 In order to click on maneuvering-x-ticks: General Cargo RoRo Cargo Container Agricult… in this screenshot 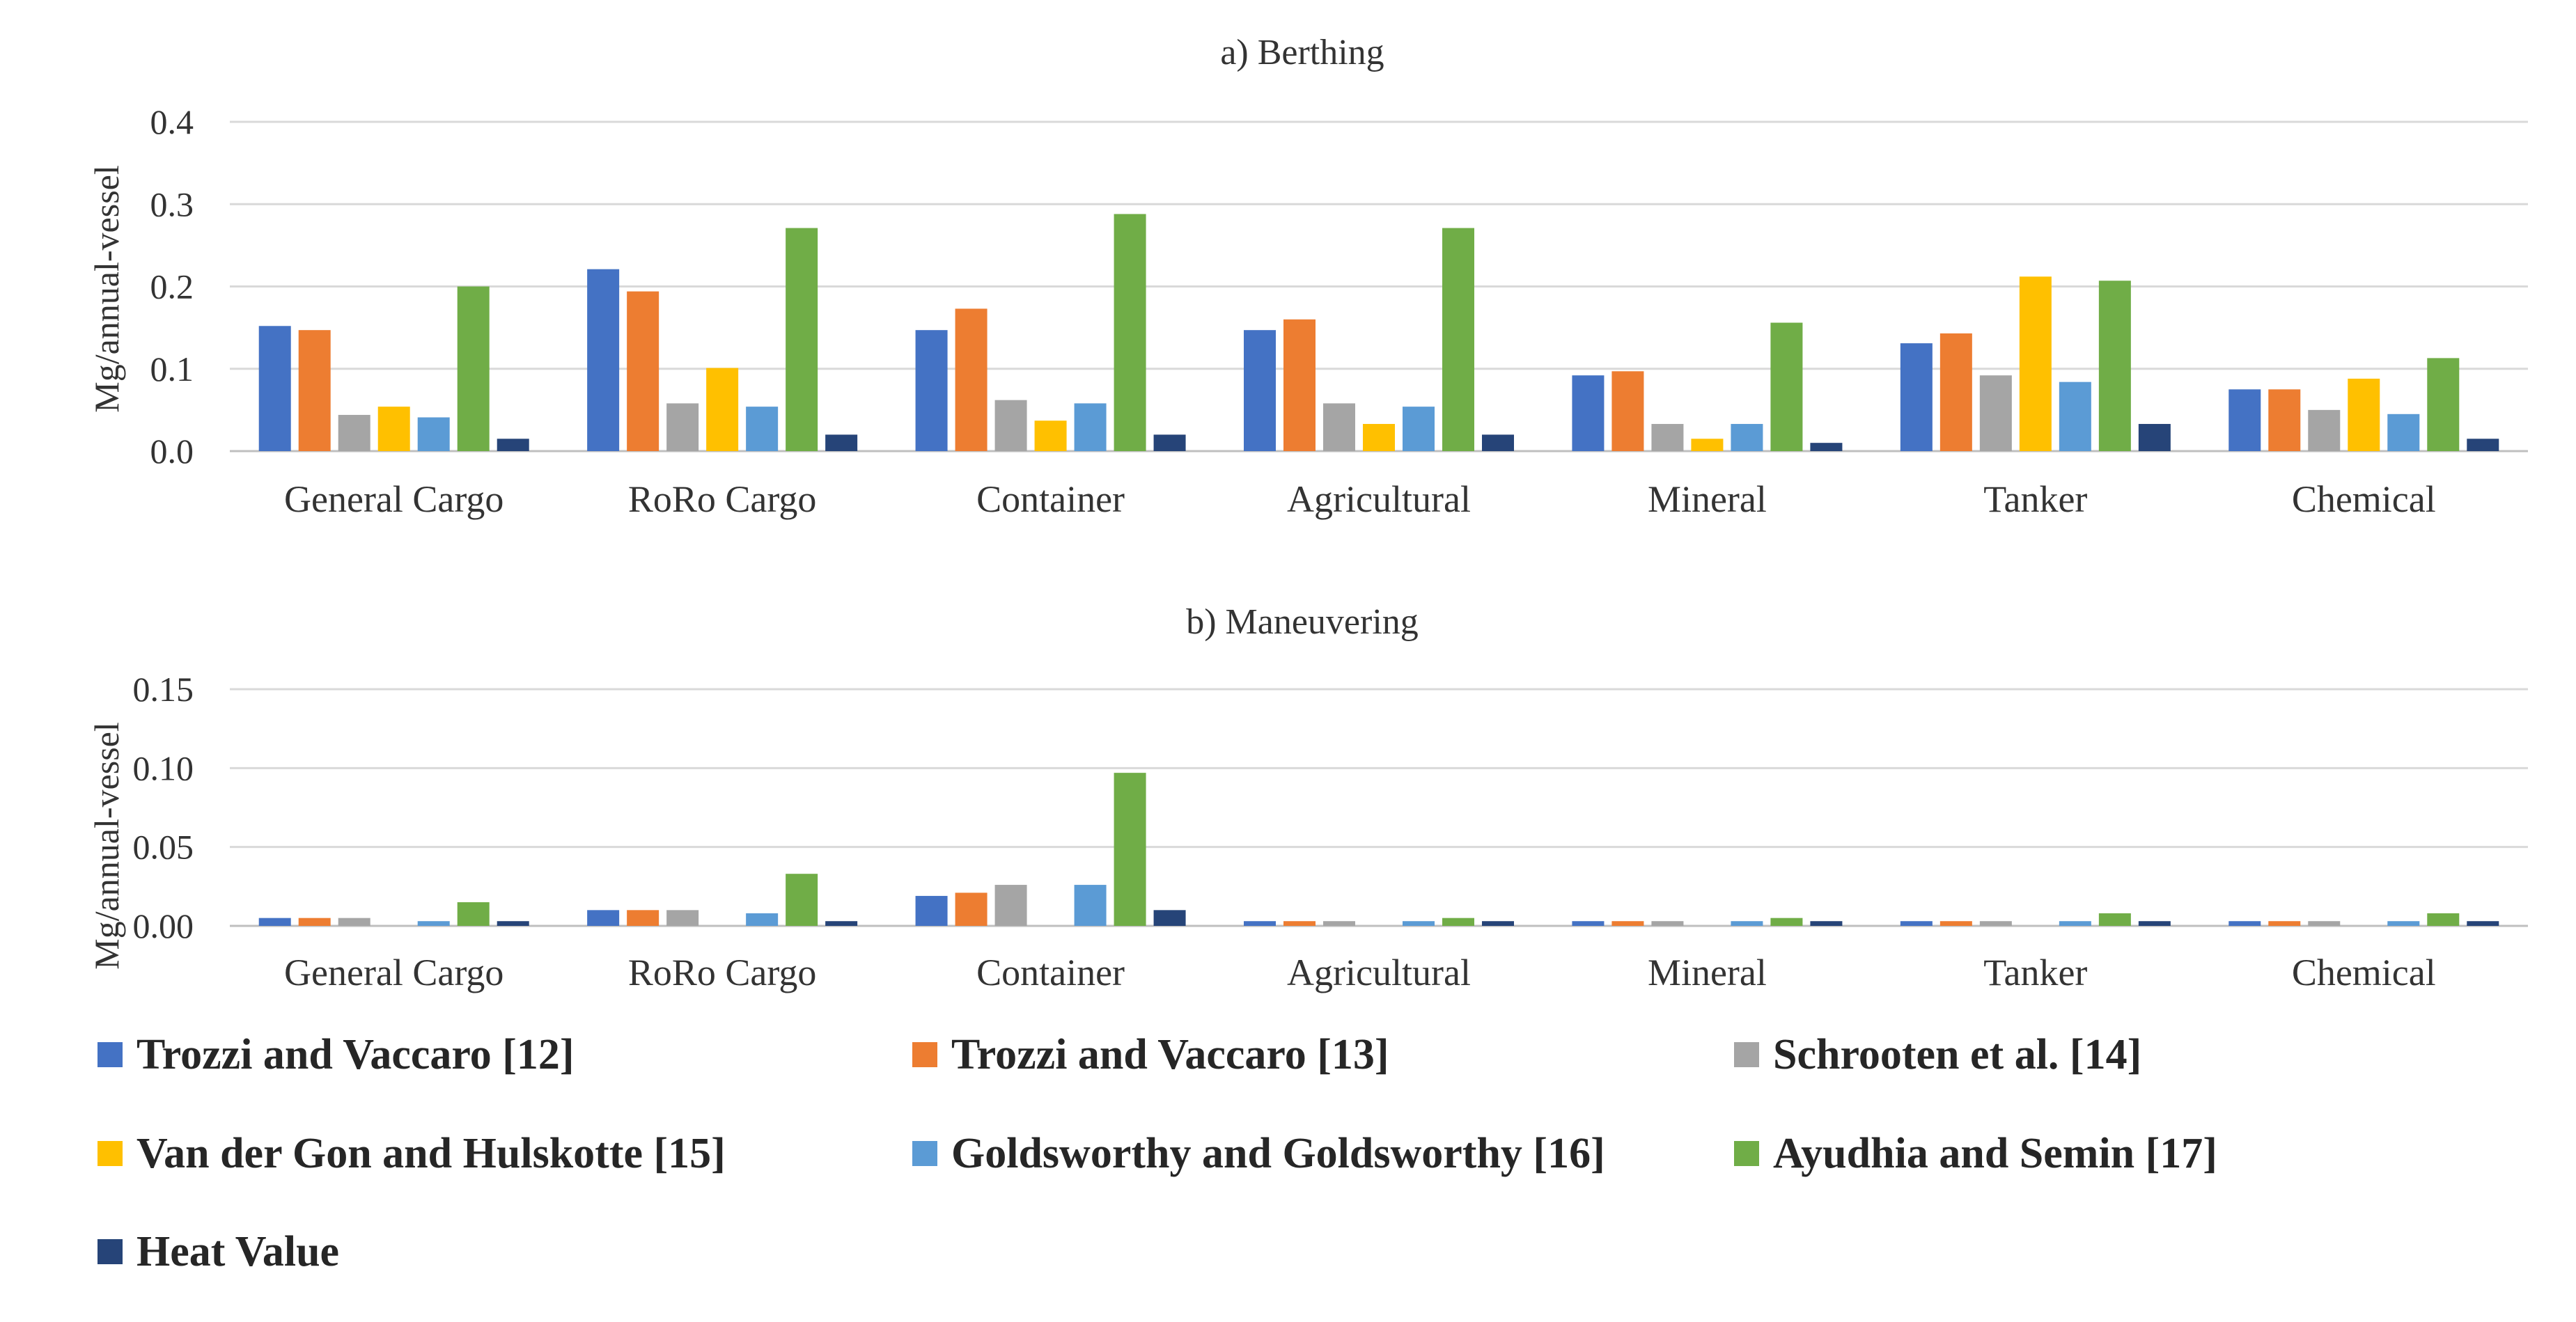, I will do `click(1360, 973)`.